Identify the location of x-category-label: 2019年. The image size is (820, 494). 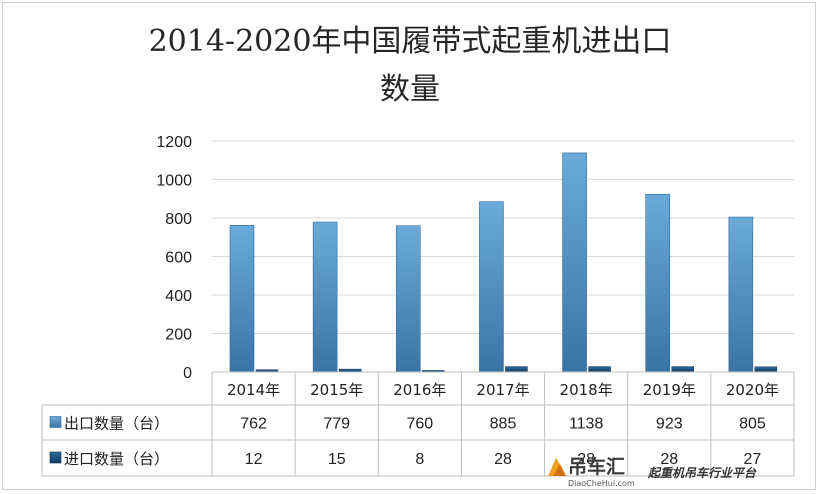
(669, 390).